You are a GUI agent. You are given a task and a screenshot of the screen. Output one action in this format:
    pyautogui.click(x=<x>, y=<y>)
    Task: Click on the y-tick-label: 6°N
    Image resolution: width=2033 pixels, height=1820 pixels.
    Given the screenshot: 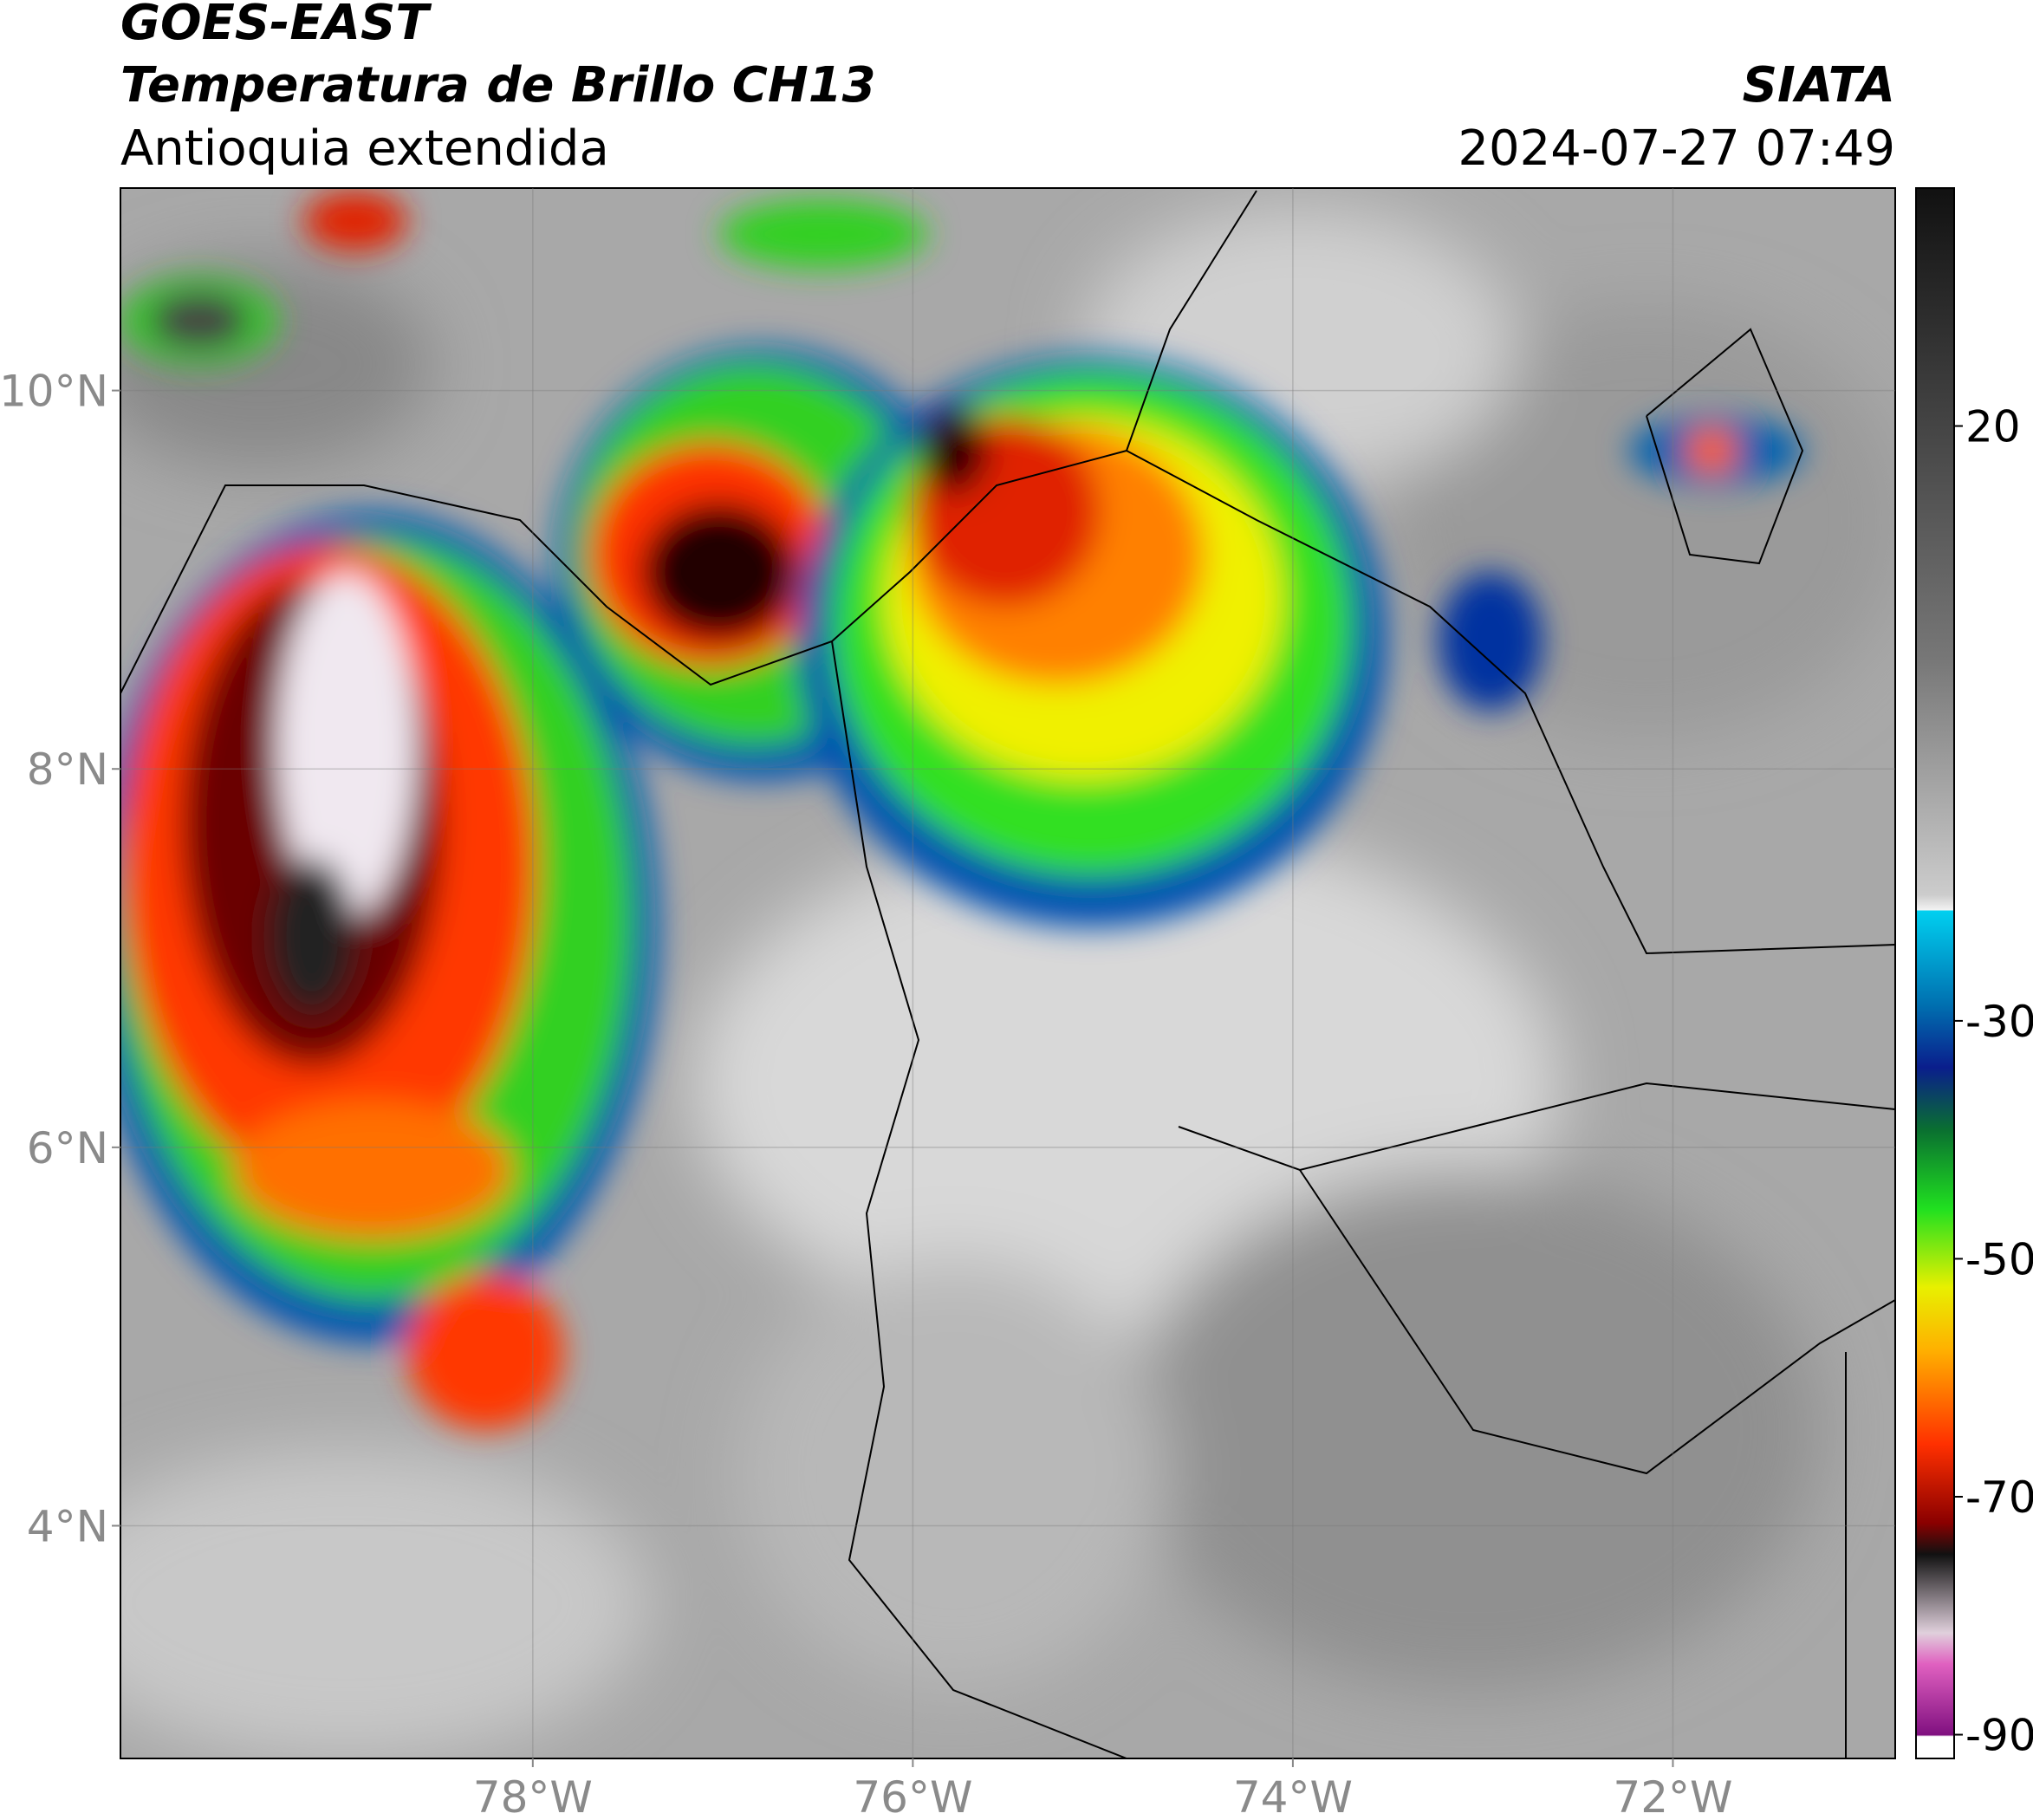 What is the action you would take?
    pyautogui.click(x=67, y=1148)
    